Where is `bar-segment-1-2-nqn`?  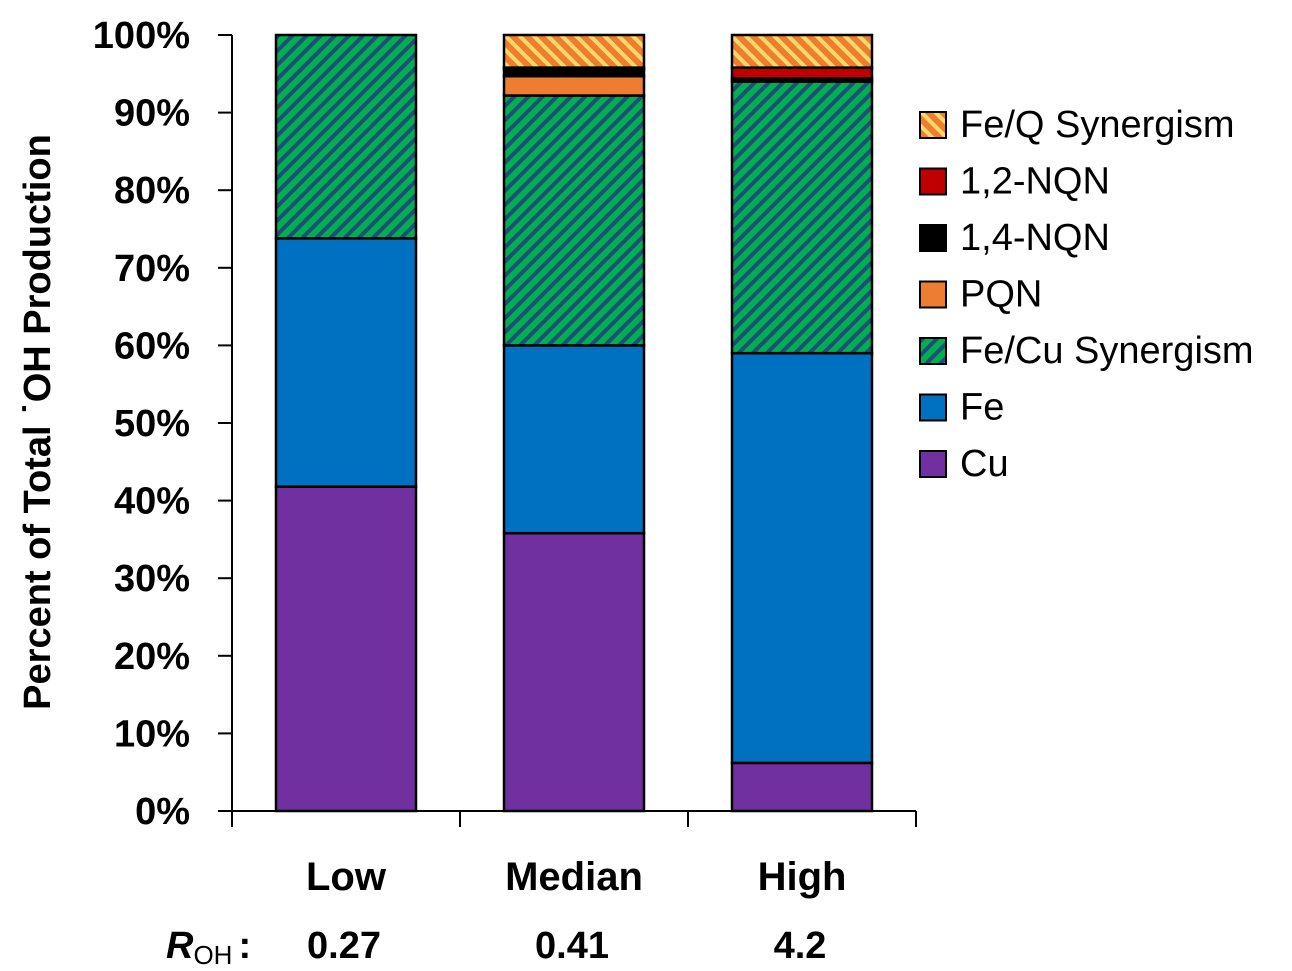 bar-segment-1-2-nqn is located at coordinates (802, 73).